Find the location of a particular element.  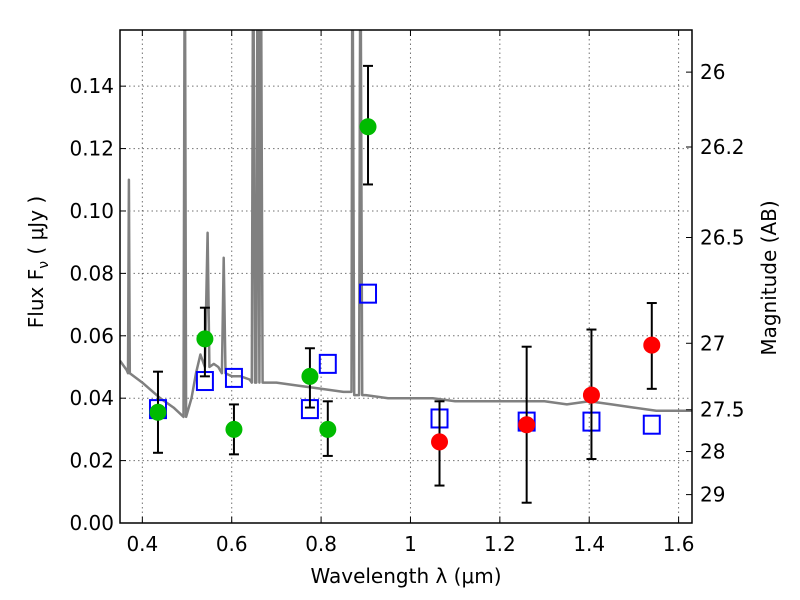

x-tick-label: 0.8 is located at coordinates (321, 544).